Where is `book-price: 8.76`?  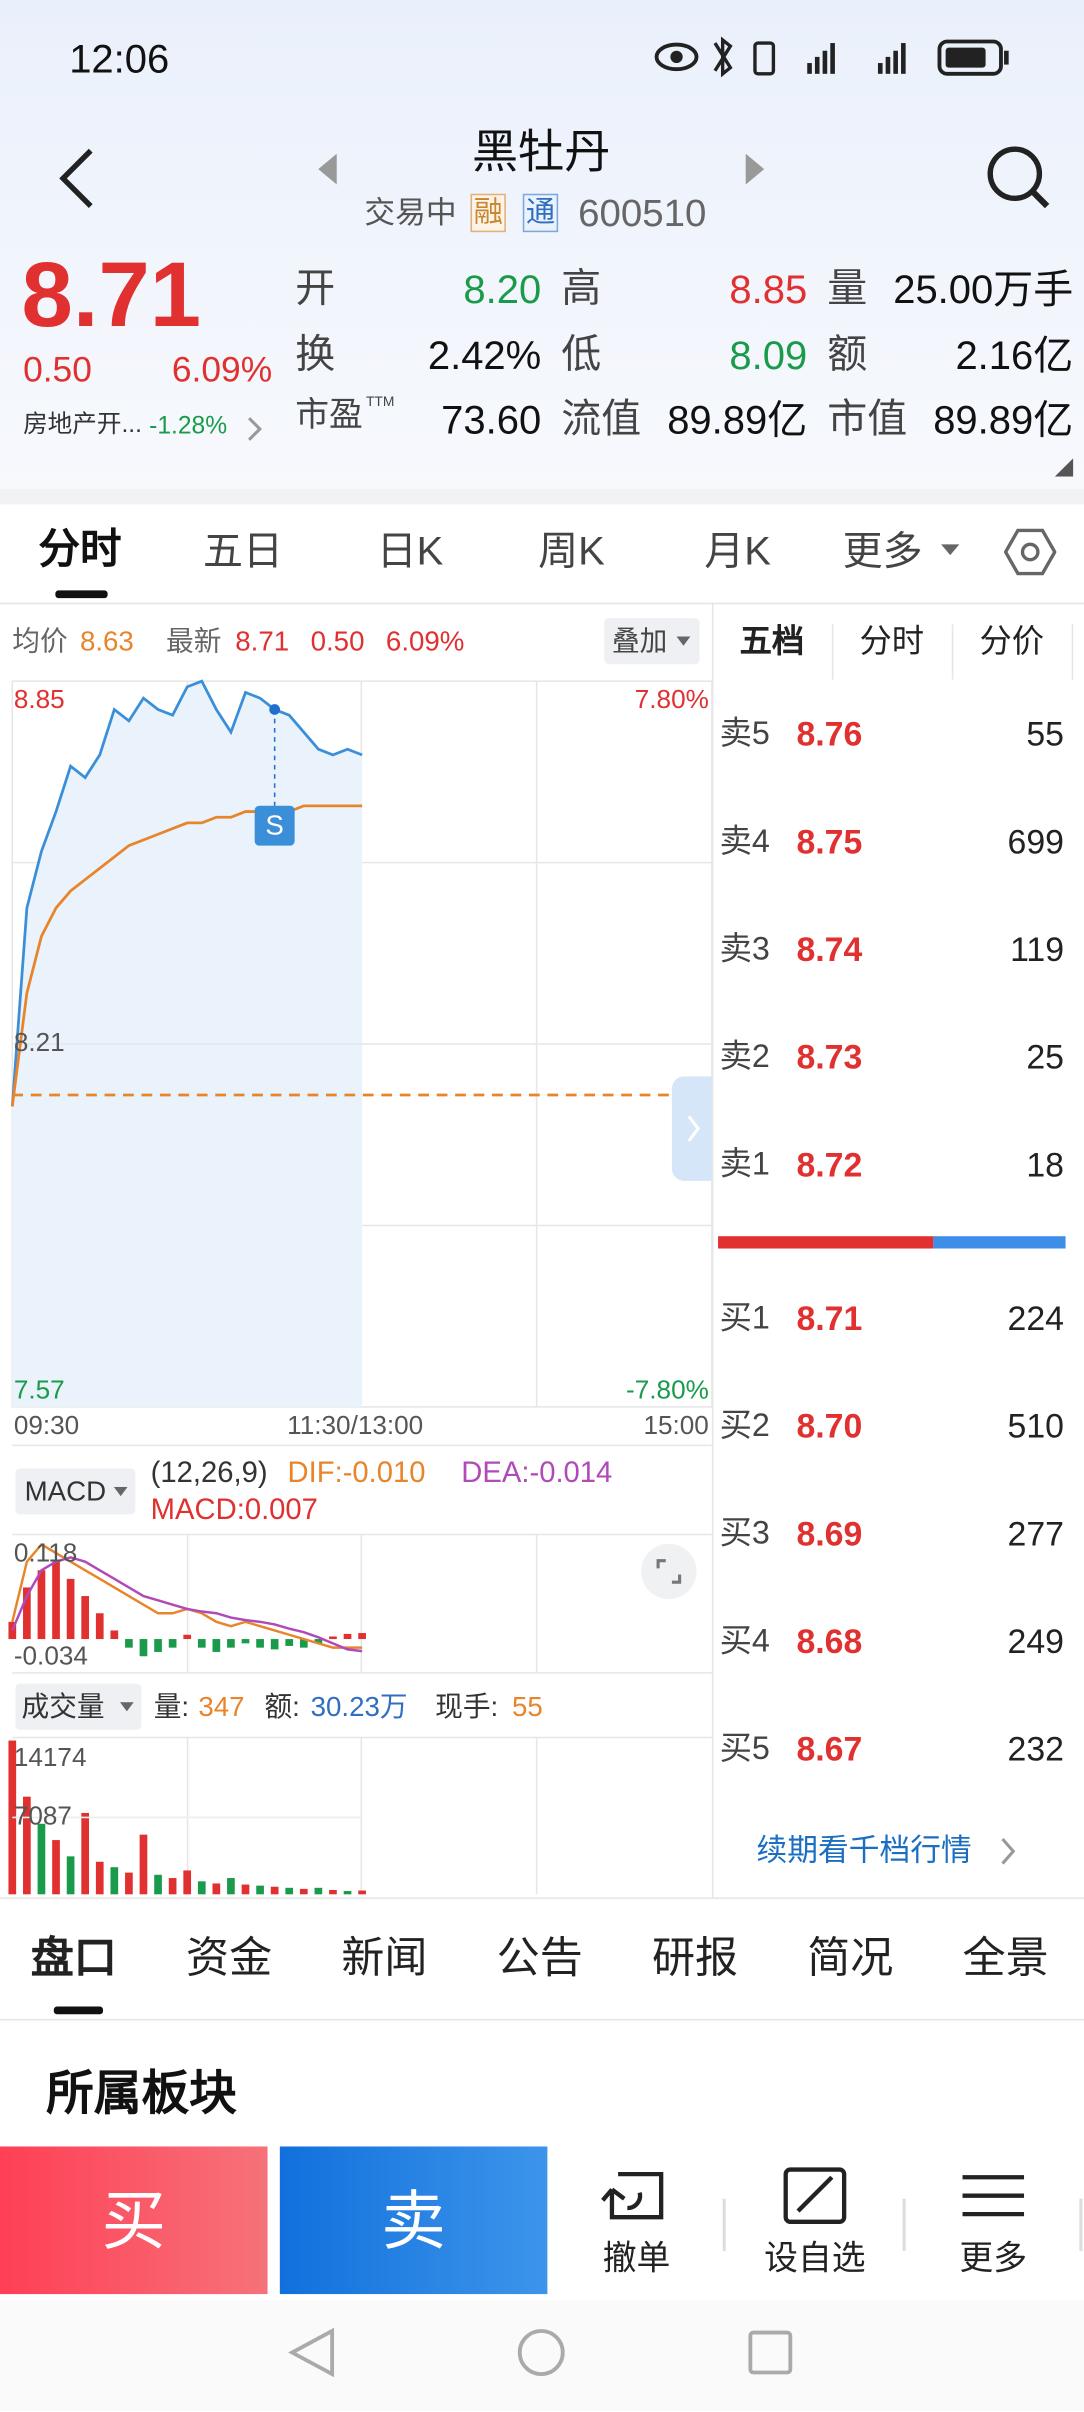
book-price: 8.76 is located at coordinates (829, 734).